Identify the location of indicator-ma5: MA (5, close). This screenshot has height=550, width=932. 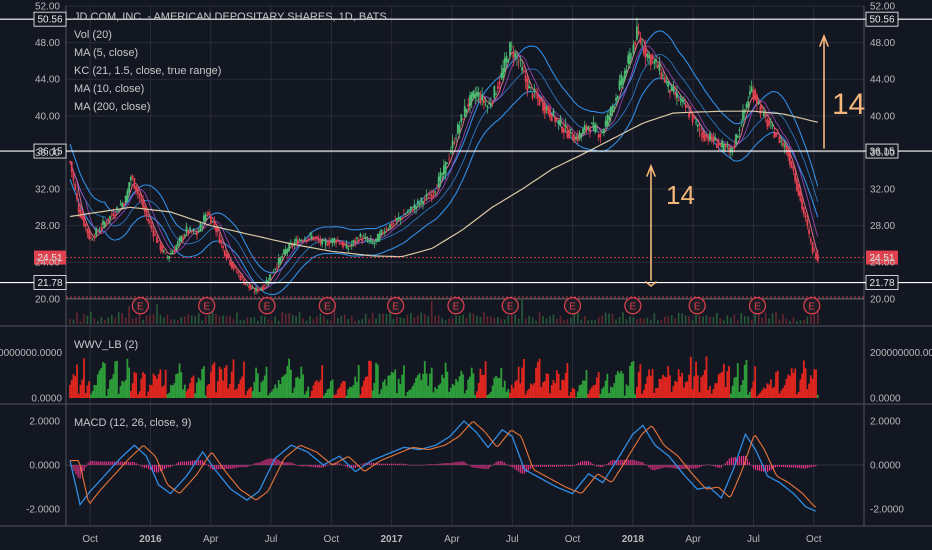
(106, 53).